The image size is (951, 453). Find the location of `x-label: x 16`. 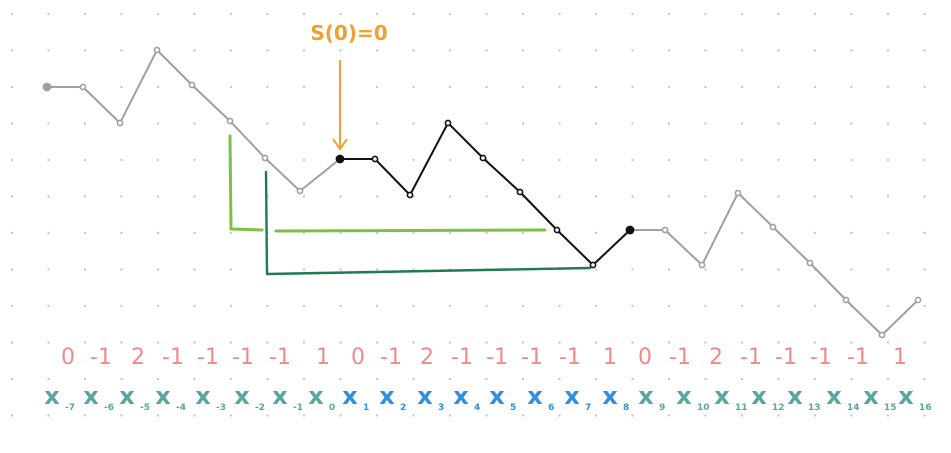

x-label: x 16 is located at coordinates (914, 397).